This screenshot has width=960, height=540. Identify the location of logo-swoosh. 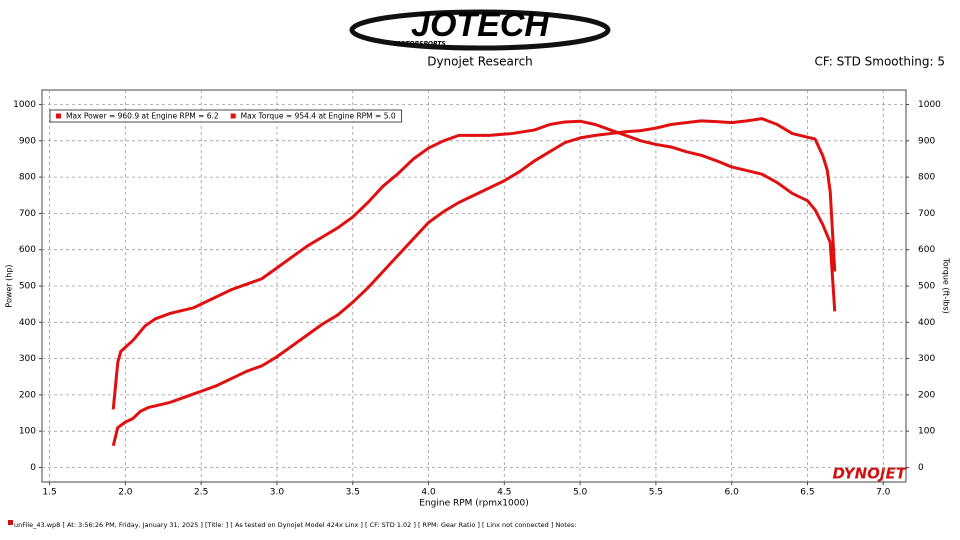
(480, 30).